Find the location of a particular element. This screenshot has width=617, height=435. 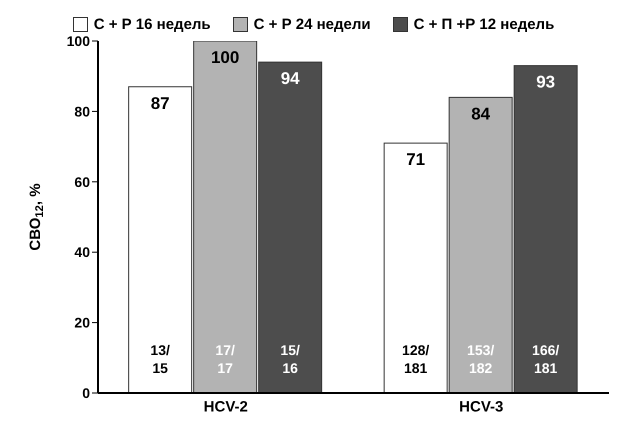

annotation: 128/181 is located at coordinates (416, 359).